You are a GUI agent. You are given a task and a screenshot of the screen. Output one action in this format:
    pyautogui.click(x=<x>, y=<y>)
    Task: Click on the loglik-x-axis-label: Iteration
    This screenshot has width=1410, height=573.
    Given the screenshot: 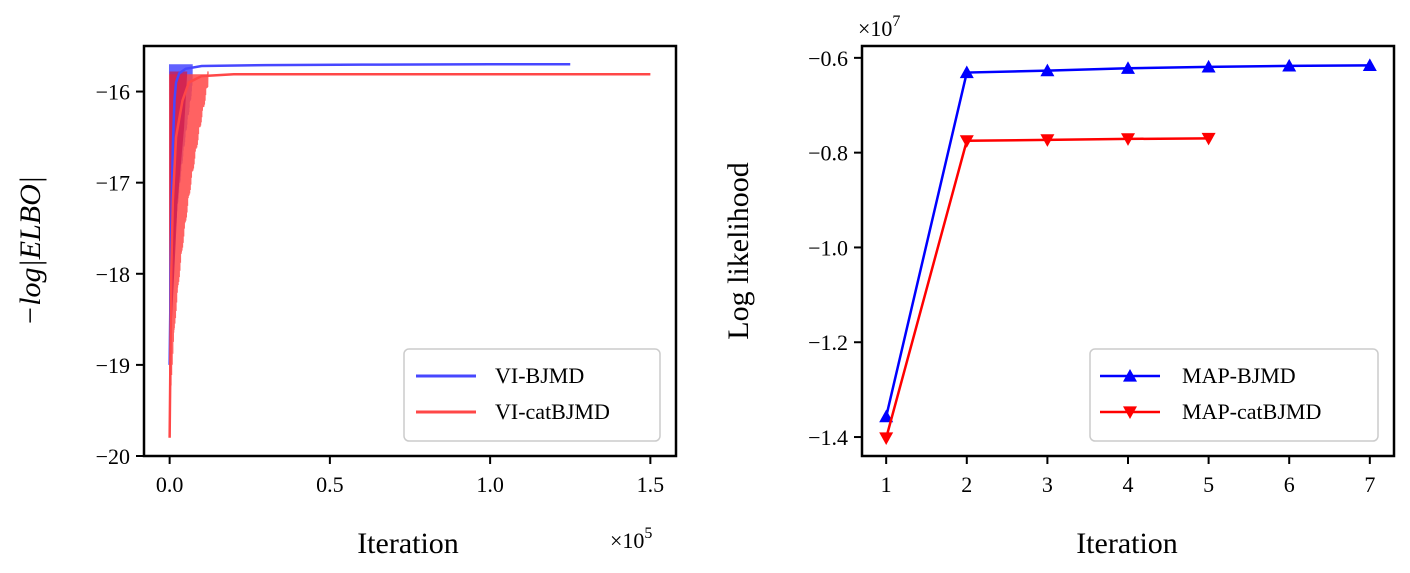 What is the action you would take?
    pyautogui.click(x=1127, y=543)
    